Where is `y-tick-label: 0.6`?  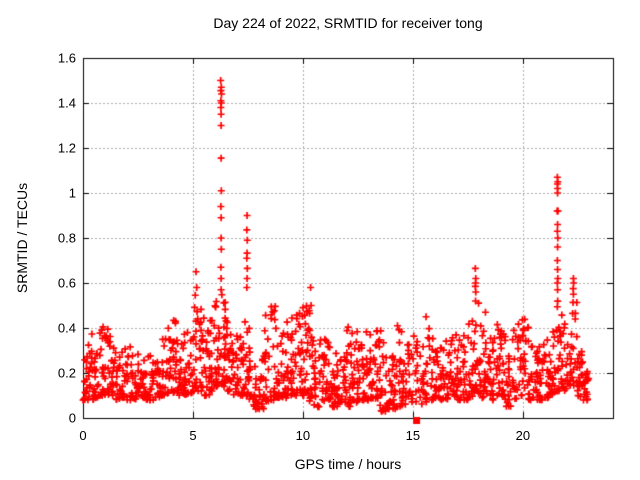
y-tick-label: 0.6 is located at coordinates (66, 283).